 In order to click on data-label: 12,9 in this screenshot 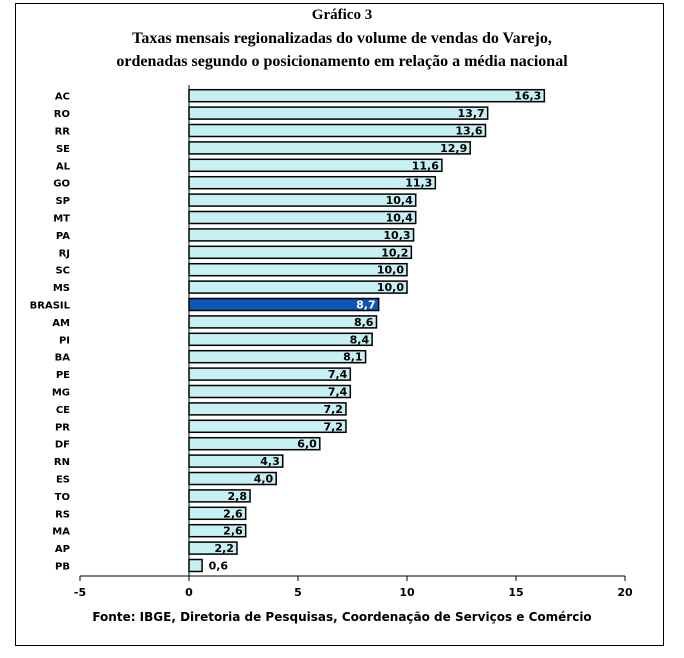, I will do `click(453, 148)`.